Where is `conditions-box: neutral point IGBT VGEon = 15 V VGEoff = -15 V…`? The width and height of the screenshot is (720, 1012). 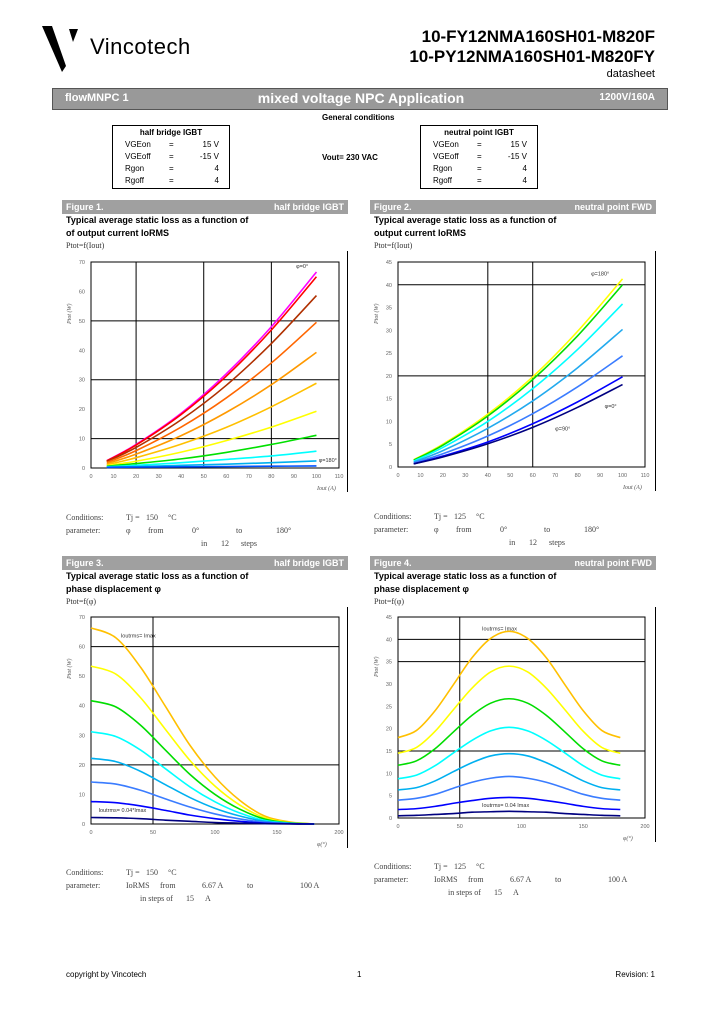
conditions-box: neutral point IGBT VGEon = 15 V VGEoff = -15 V… is located at coordinates (479, 157).